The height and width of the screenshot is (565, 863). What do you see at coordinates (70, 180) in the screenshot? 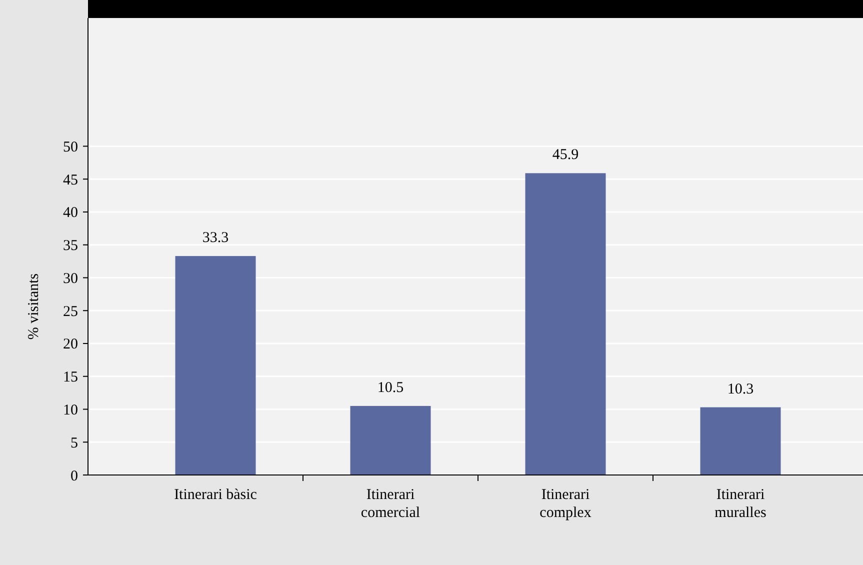
I see `y-tick-label: 45` at bounding box center [70, 180].